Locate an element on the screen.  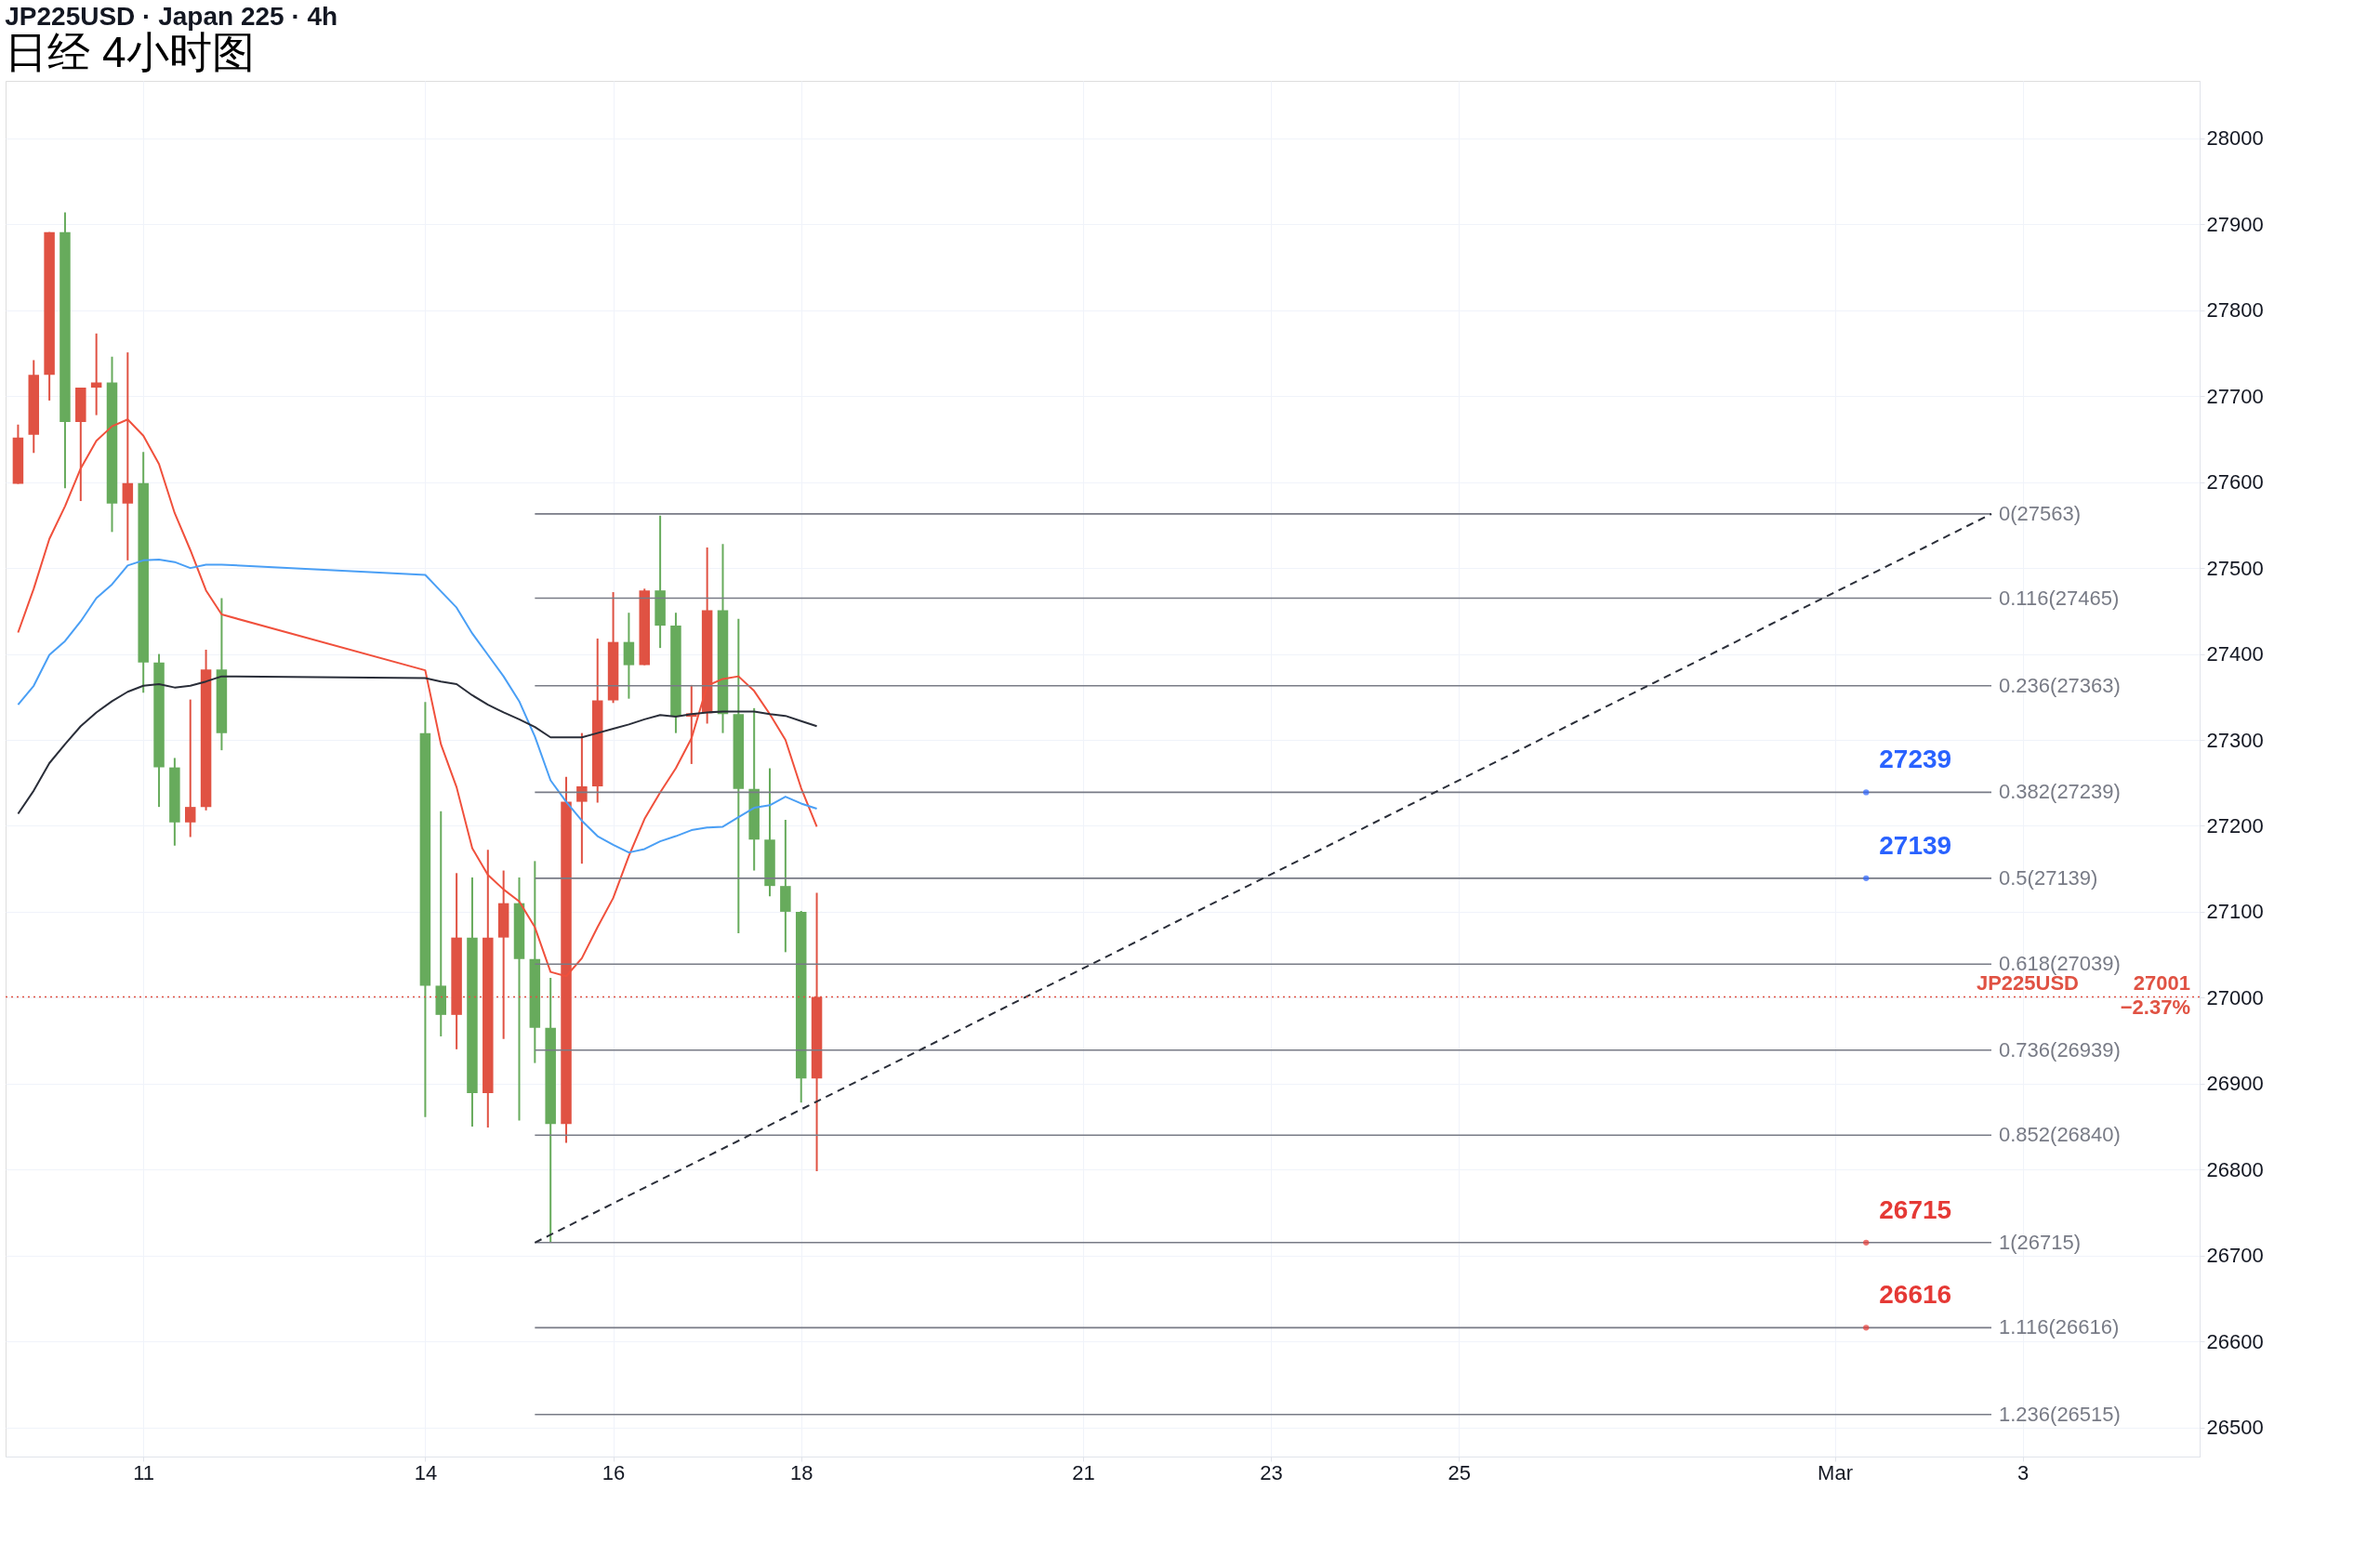
annotation: 26616 is located at coordinates (1915, 1295).